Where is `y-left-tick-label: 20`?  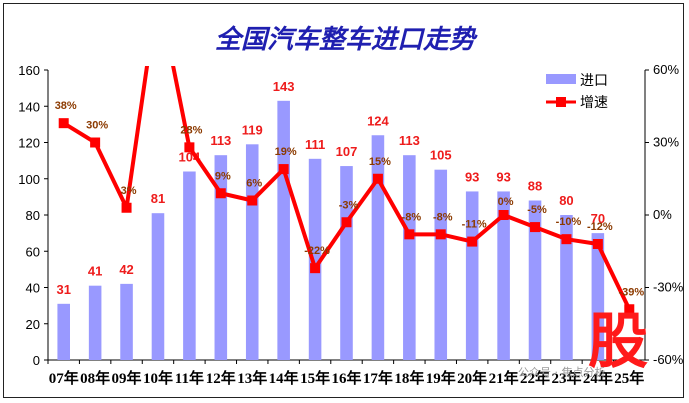
y-left-tick-label: 20 is located at coordinates (33, 324).